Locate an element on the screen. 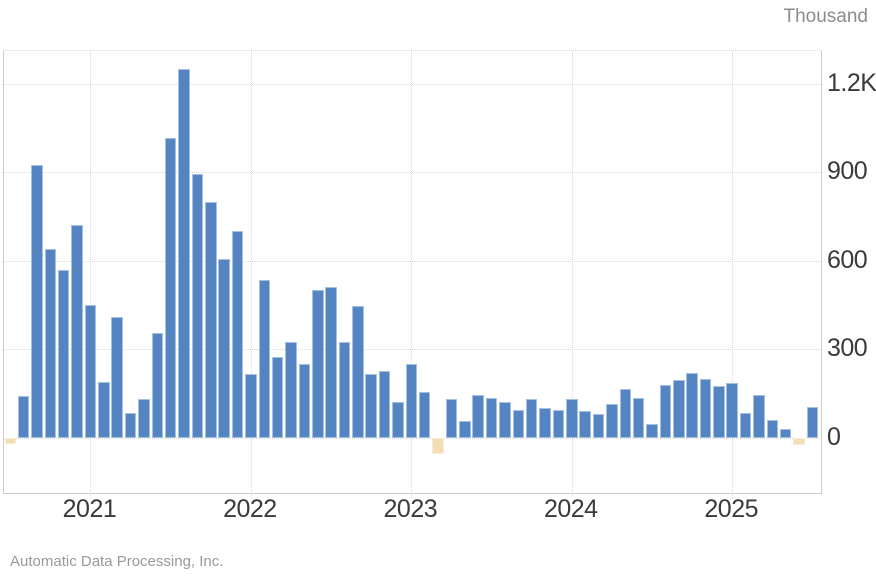 The image size is (876, 586). y-tick-label-0: 0 is located at coordinates (834, 436).